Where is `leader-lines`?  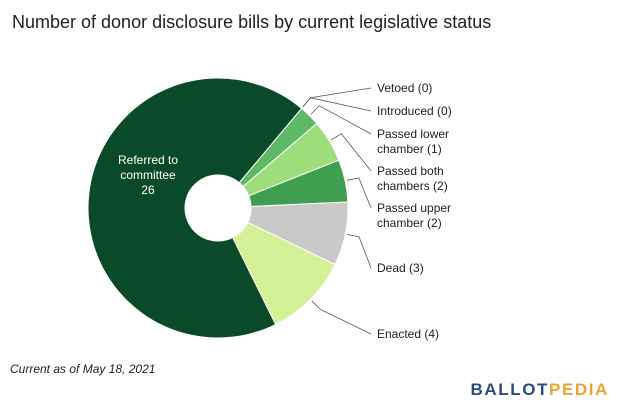
leader-lines is located at coordinates (337, 211).